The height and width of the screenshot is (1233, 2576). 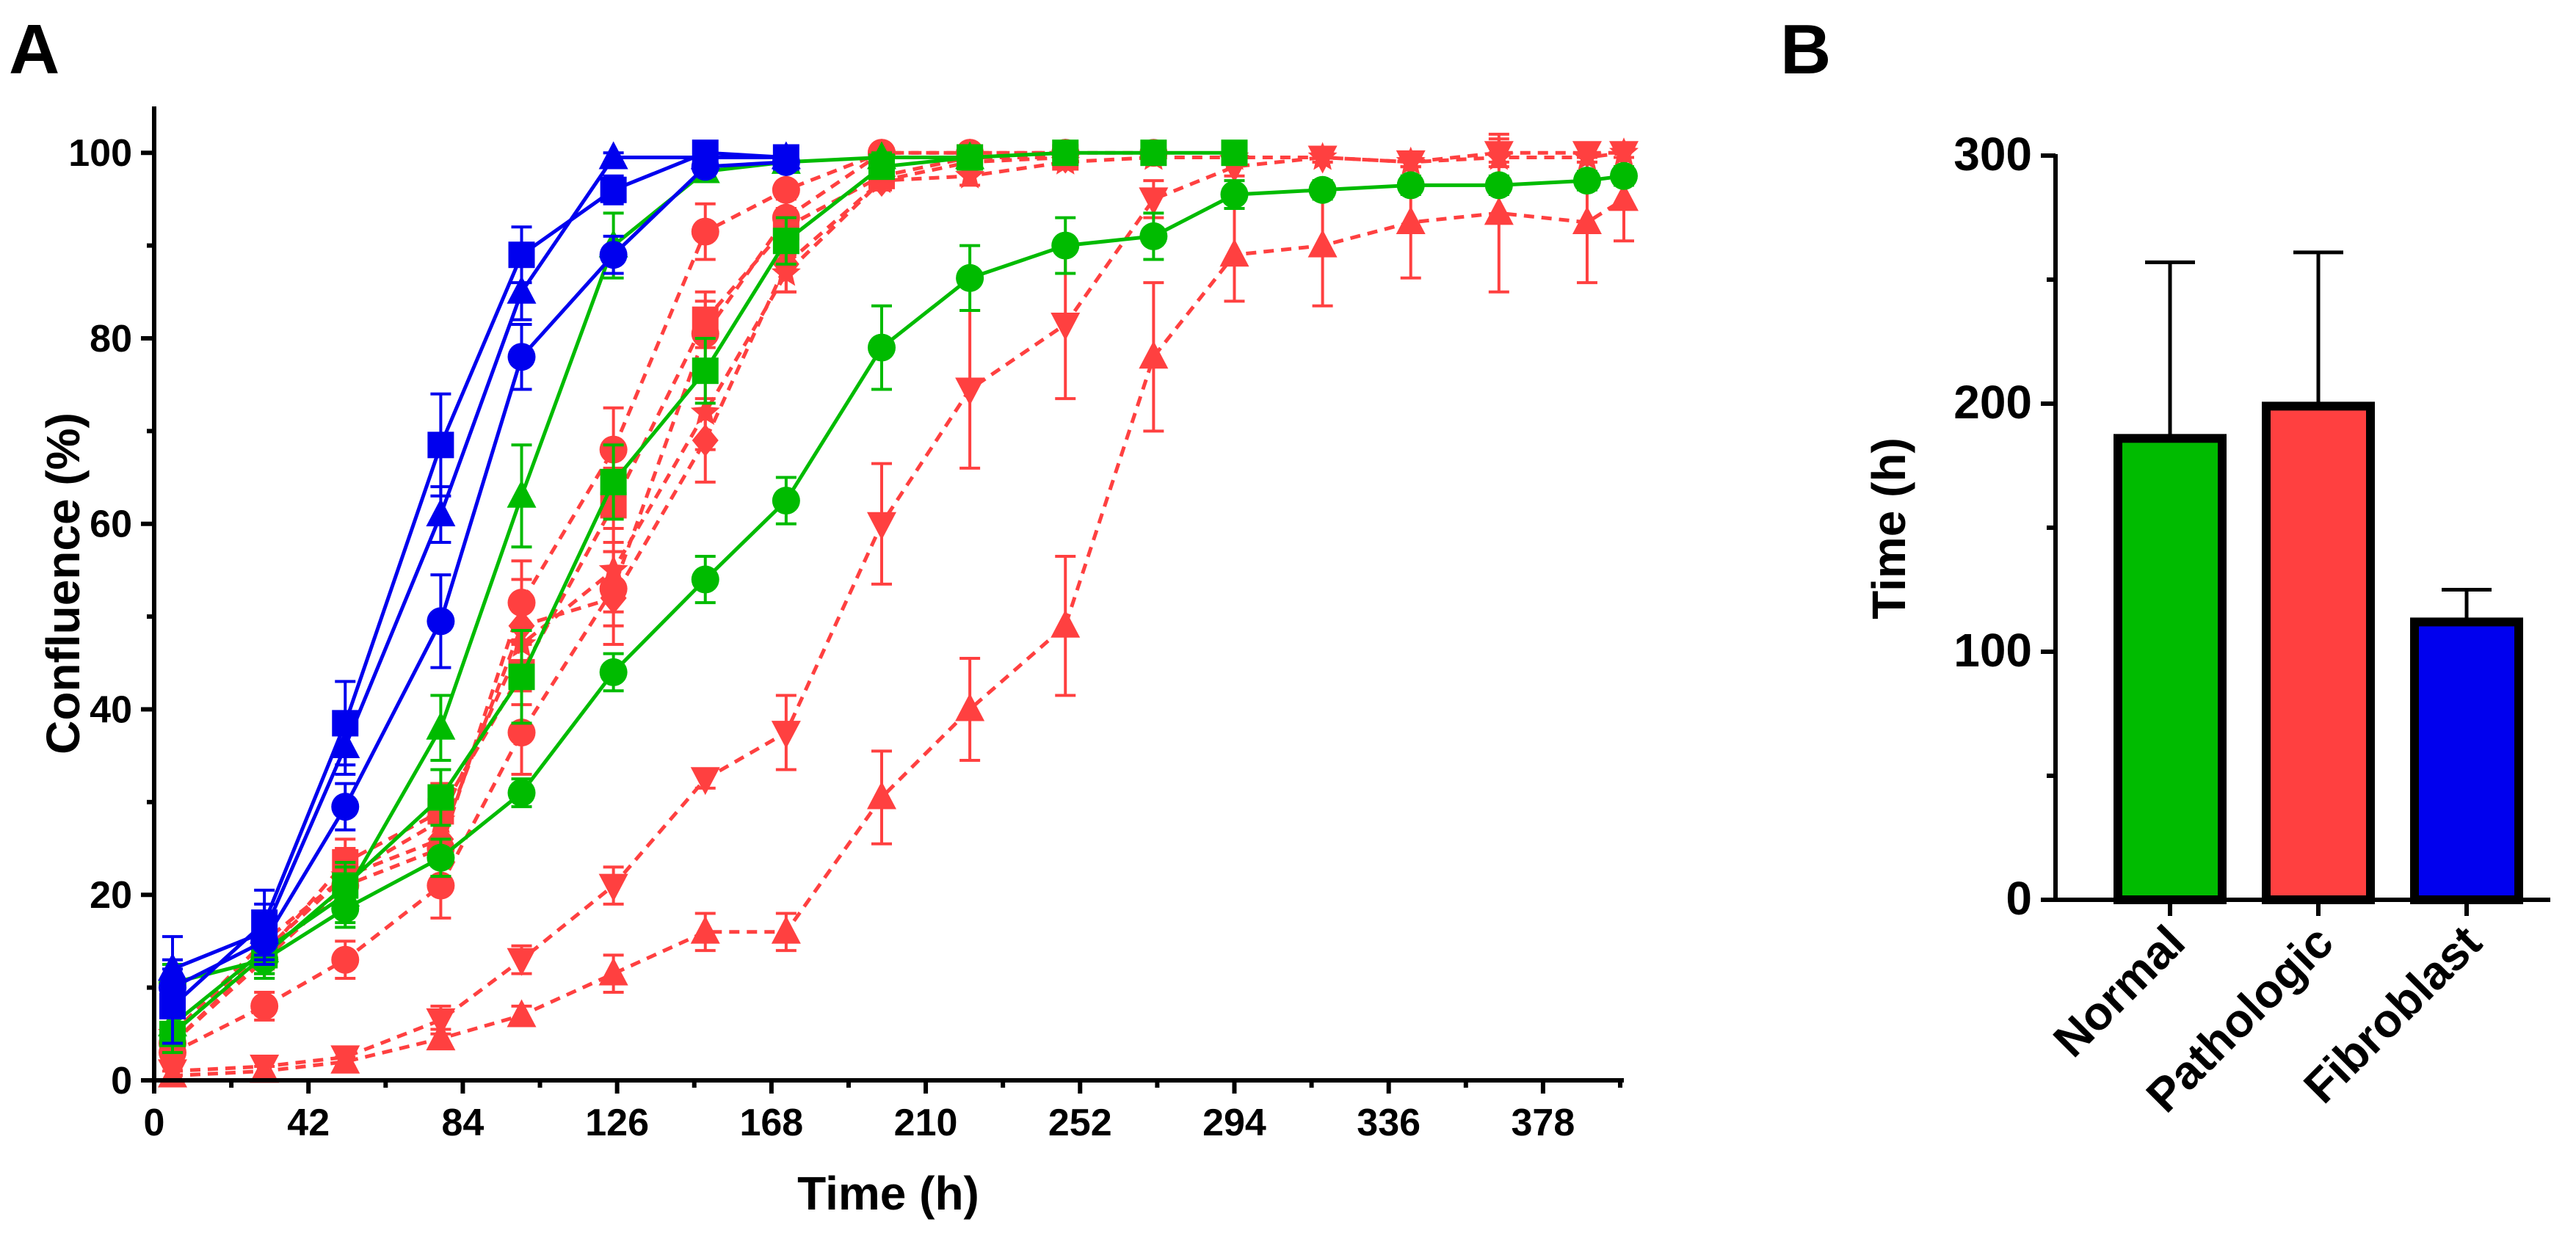 I want to click on y-tick-label: 80, so click(x=111, y=339).